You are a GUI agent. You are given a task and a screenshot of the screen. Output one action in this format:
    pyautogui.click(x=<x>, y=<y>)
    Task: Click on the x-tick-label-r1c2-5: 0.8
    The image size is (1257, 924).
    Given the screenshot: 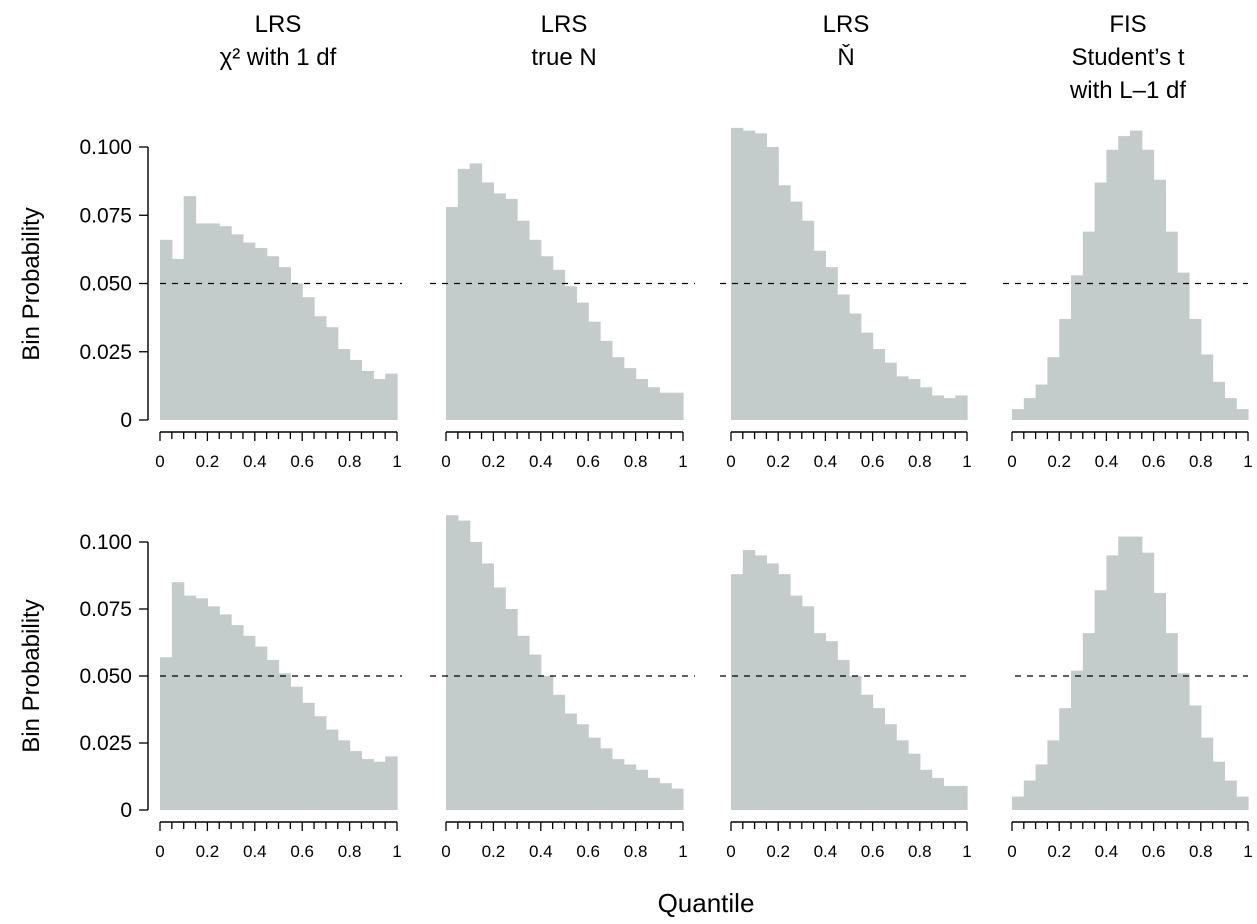 What is the action you would take?
    pyautogui.click(x=636, y=461)
    